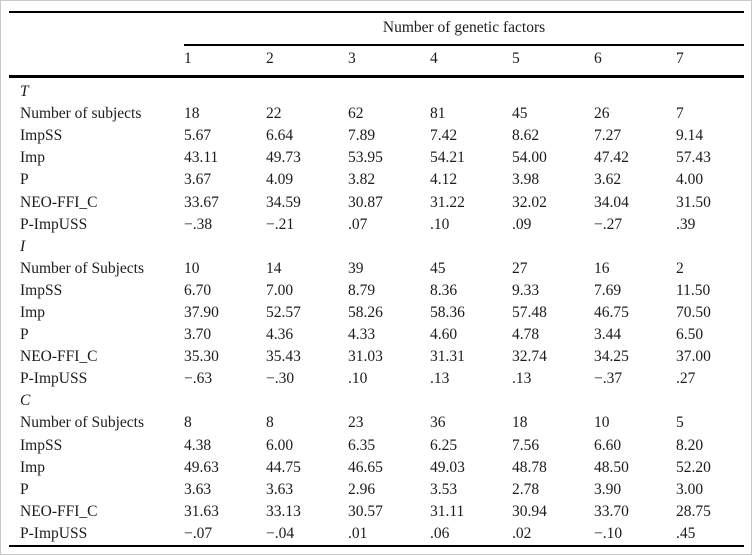 Image resolution: width=752 pixels, height=555 pixels. I want to click on data-cell: 30.94, so click(529, 511).